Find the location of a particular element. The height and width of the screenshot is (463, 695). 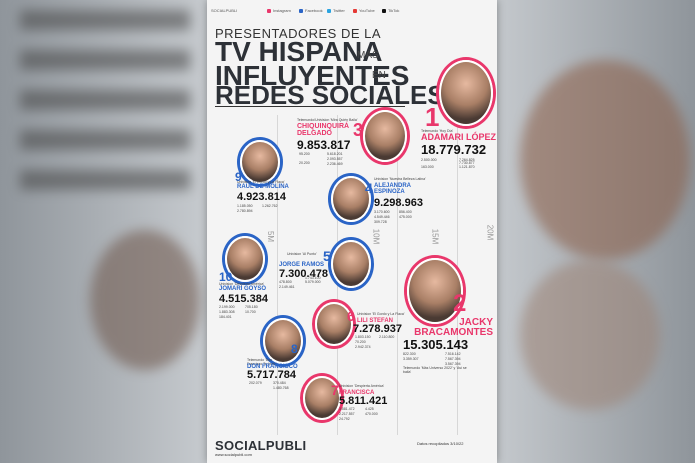

stat: 7.567.394 is located at coordinates (453, 359).